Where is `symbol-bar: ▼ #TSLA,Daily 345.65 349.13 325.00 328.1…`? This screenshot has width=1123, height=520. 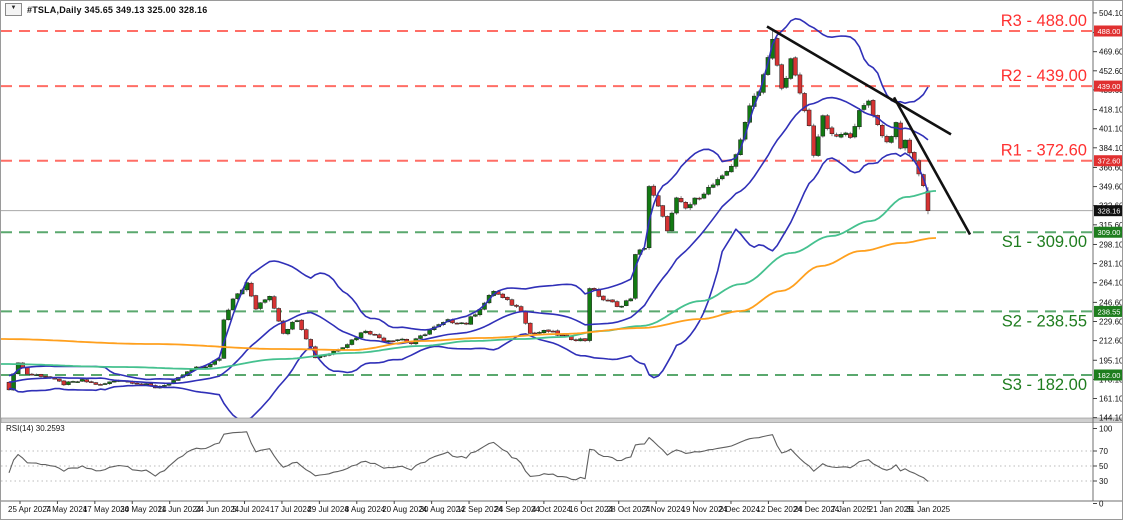 symbol-bar: ▼ #TSLA,Daily 345.65 349.13 325.00 328.1… is located at coordinates (106, 9).